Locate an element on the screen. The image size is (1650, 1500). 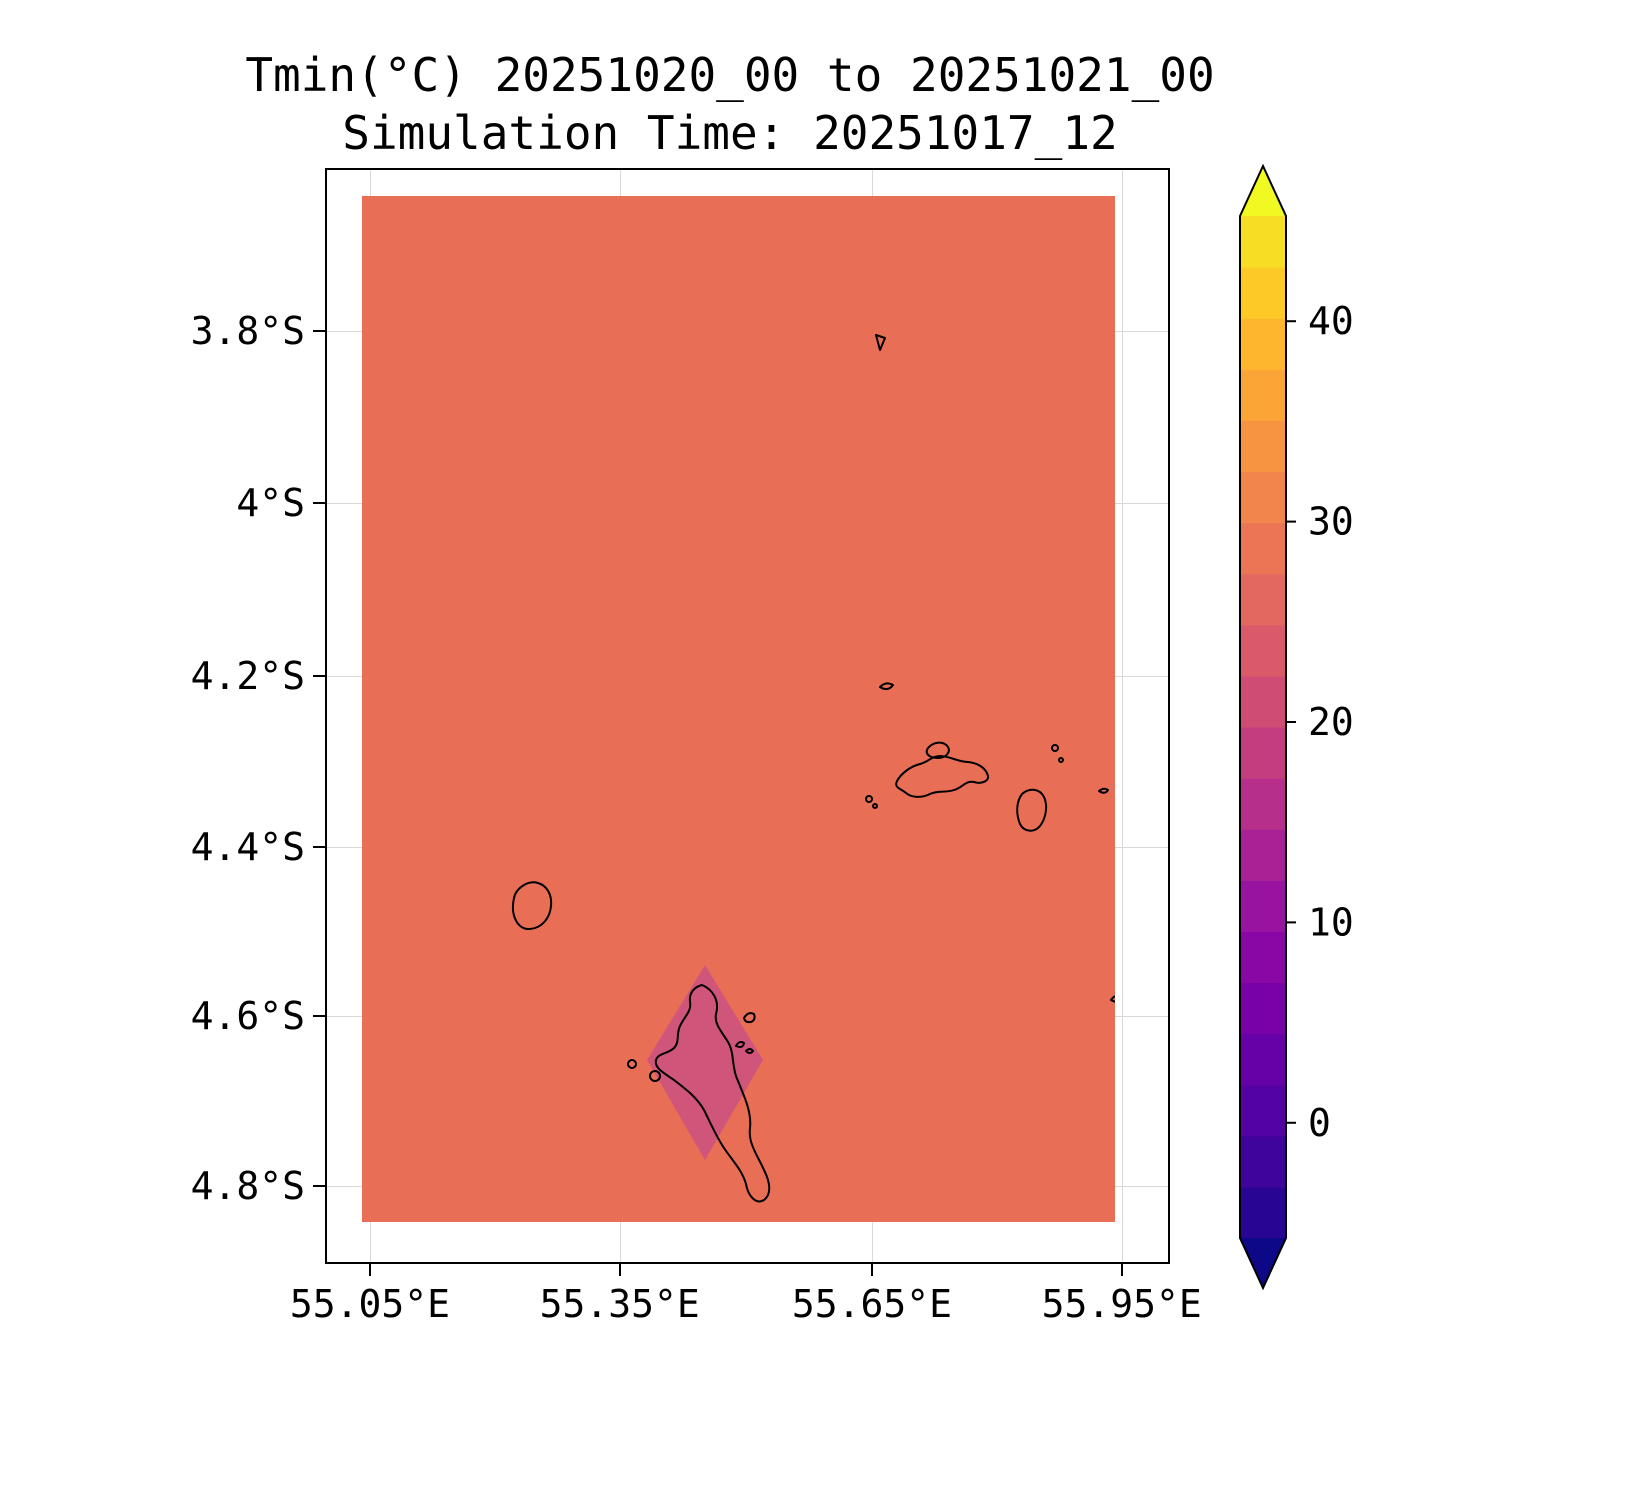
colorbar-outline is located at coordinates (1263, 727).